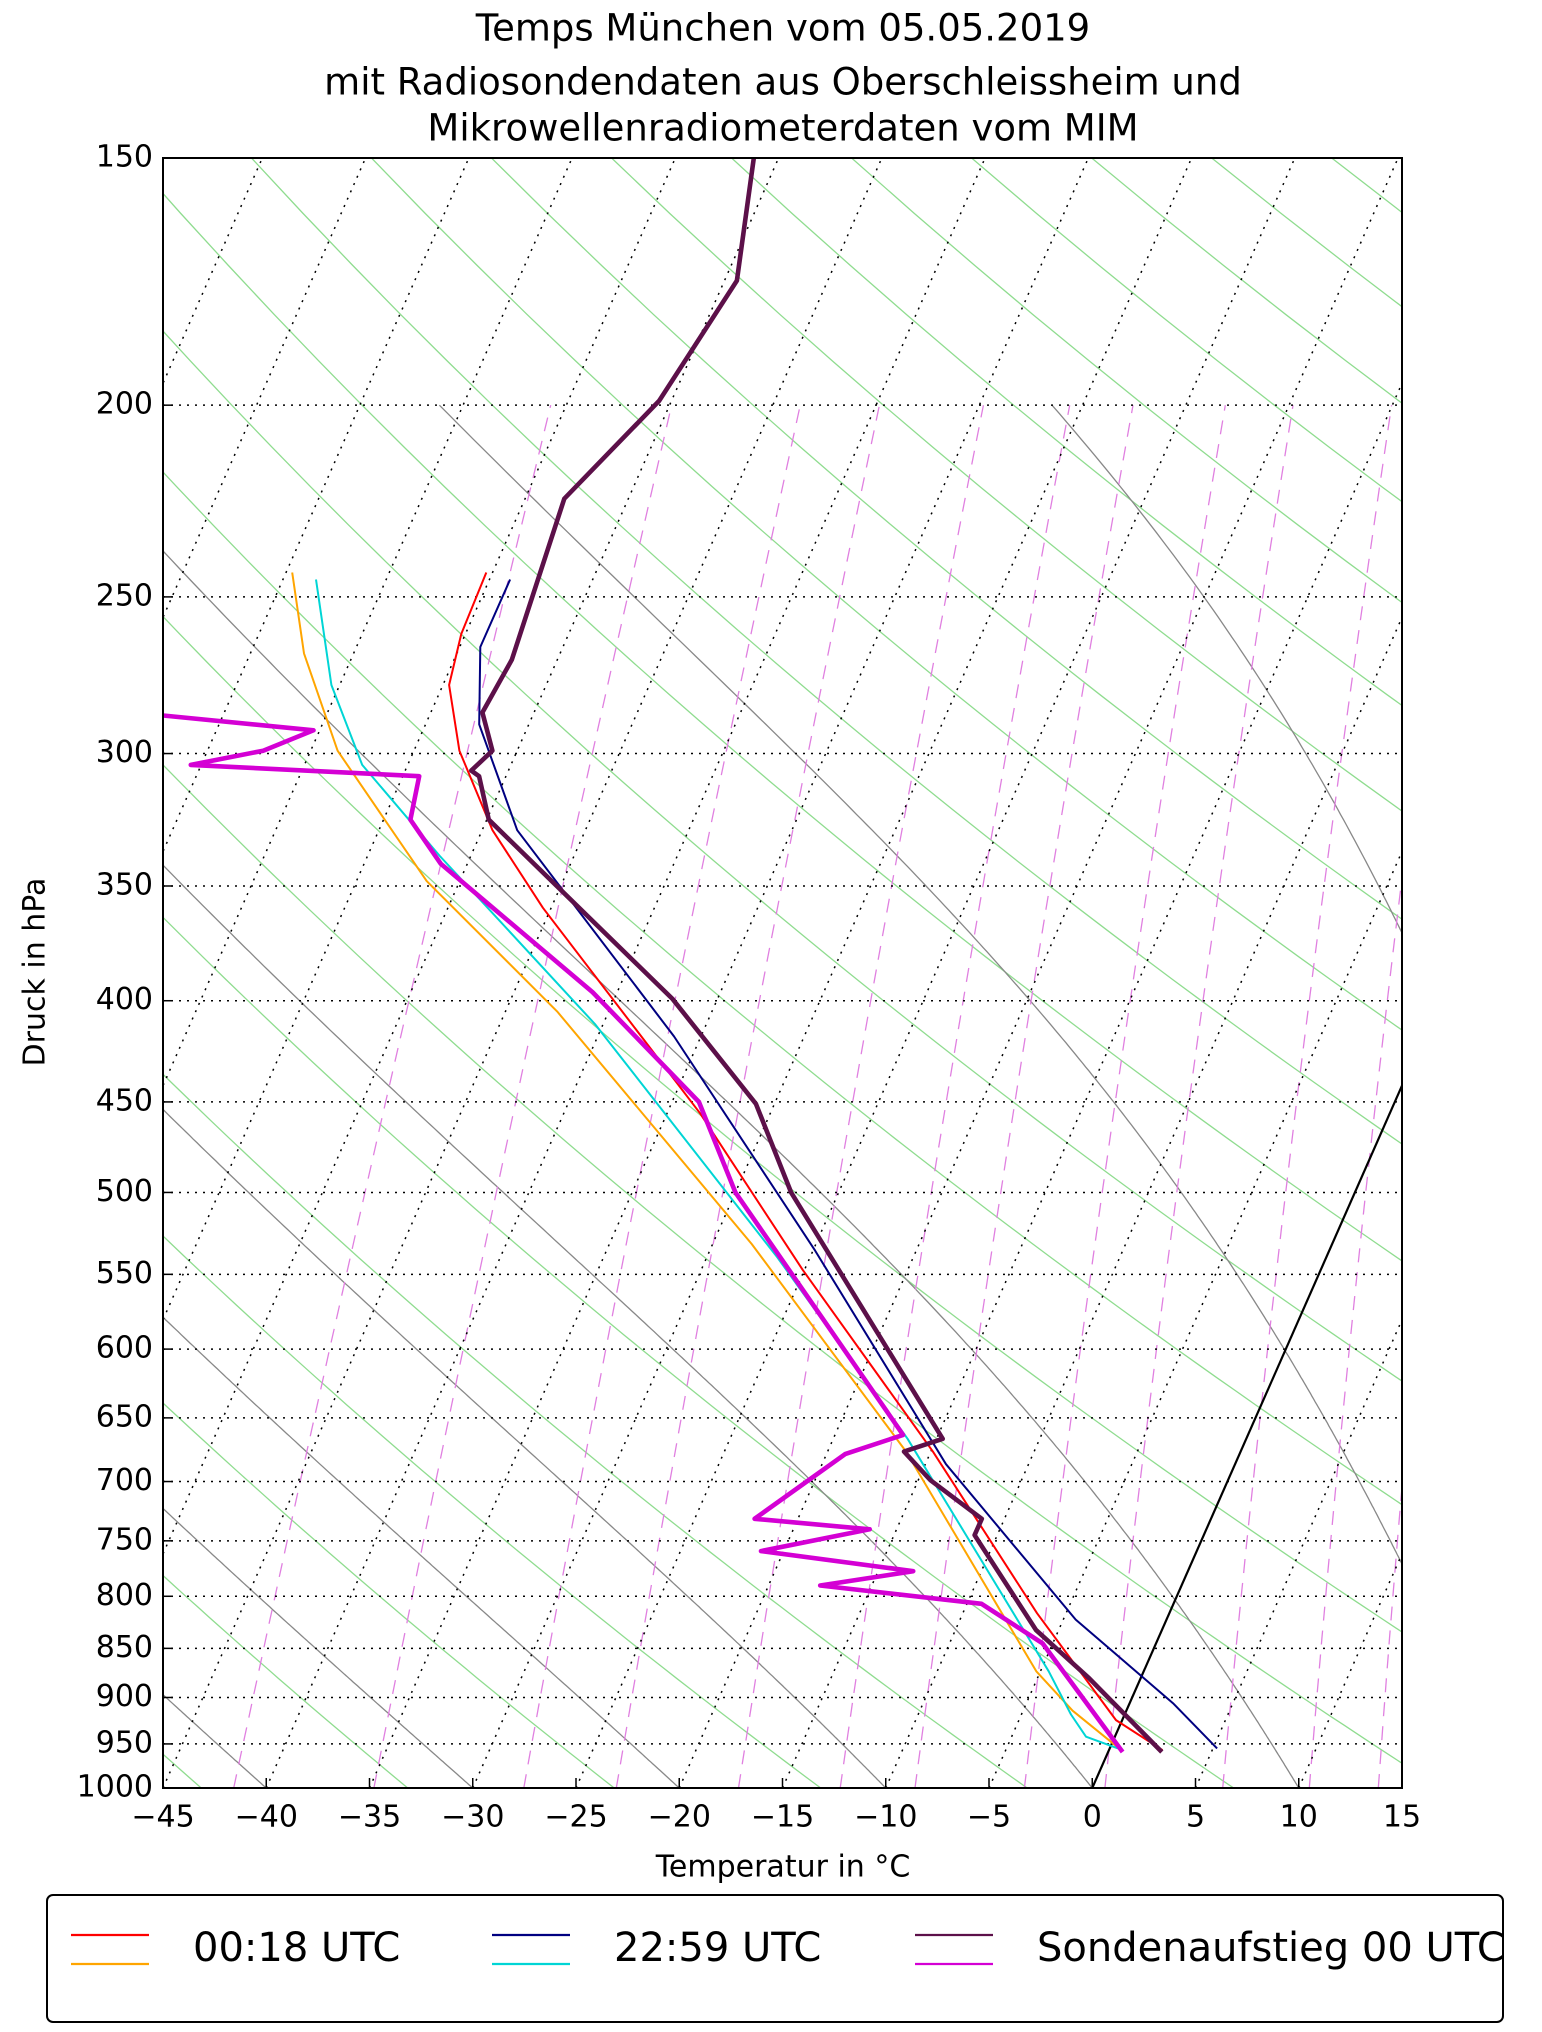 The width and height of the screenshot is (1542, 2032). Describe the element at coordinates (296, 1948) in the screenshot. I see `legend-label: 00:18 UTC` at that location.